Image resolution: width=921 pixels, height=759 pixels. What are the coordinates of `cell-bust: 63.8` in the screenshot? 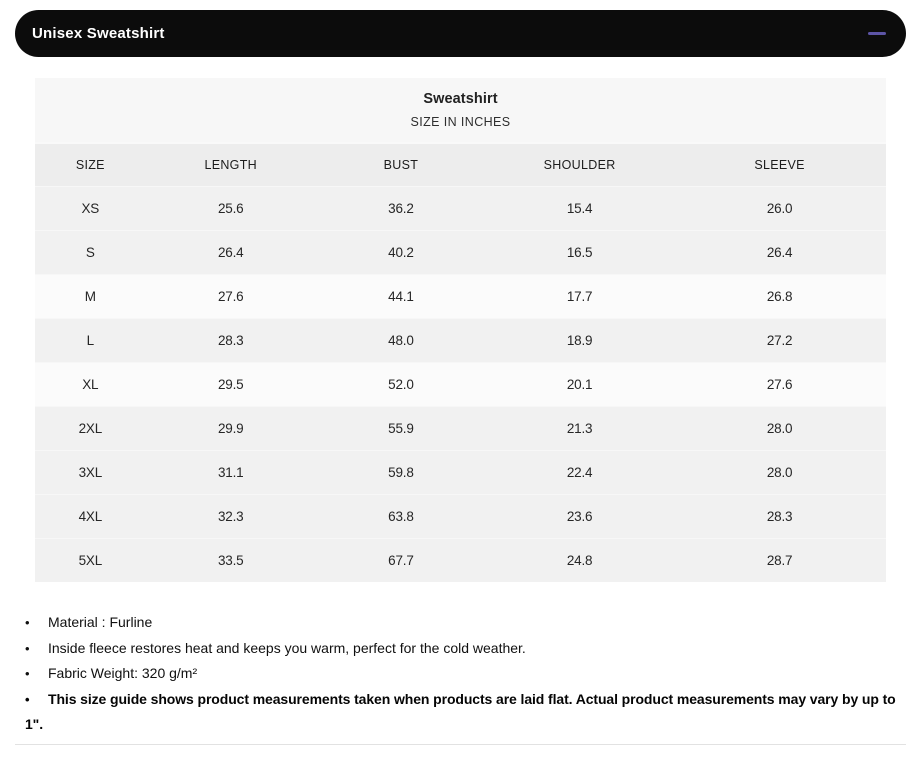 It's located at (401, 516).